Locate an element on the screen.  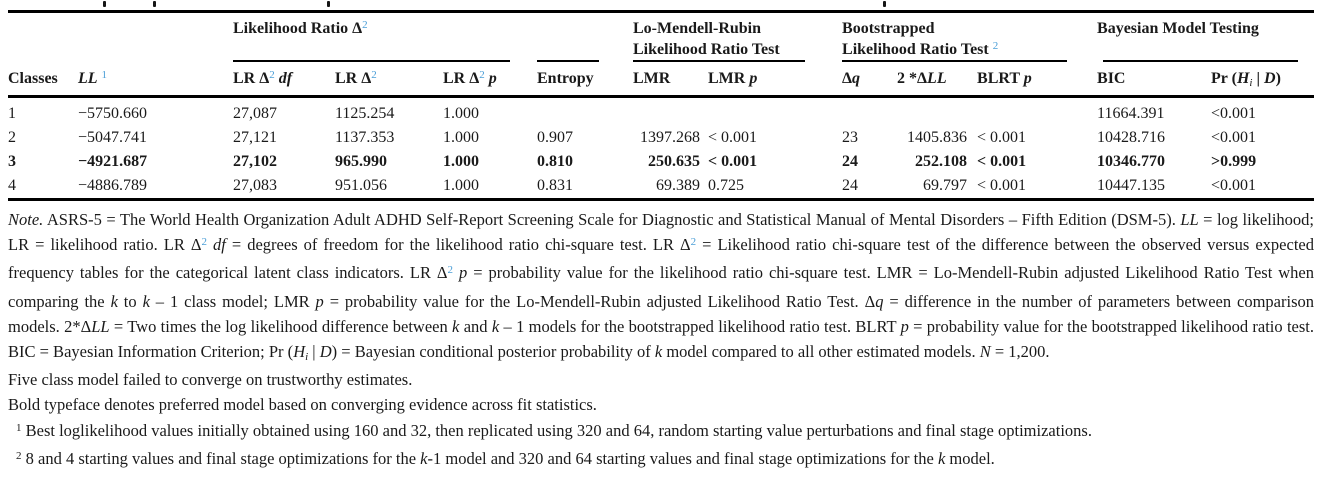
cell-lmr: 1397.268 is located at coordinates (670, 137).